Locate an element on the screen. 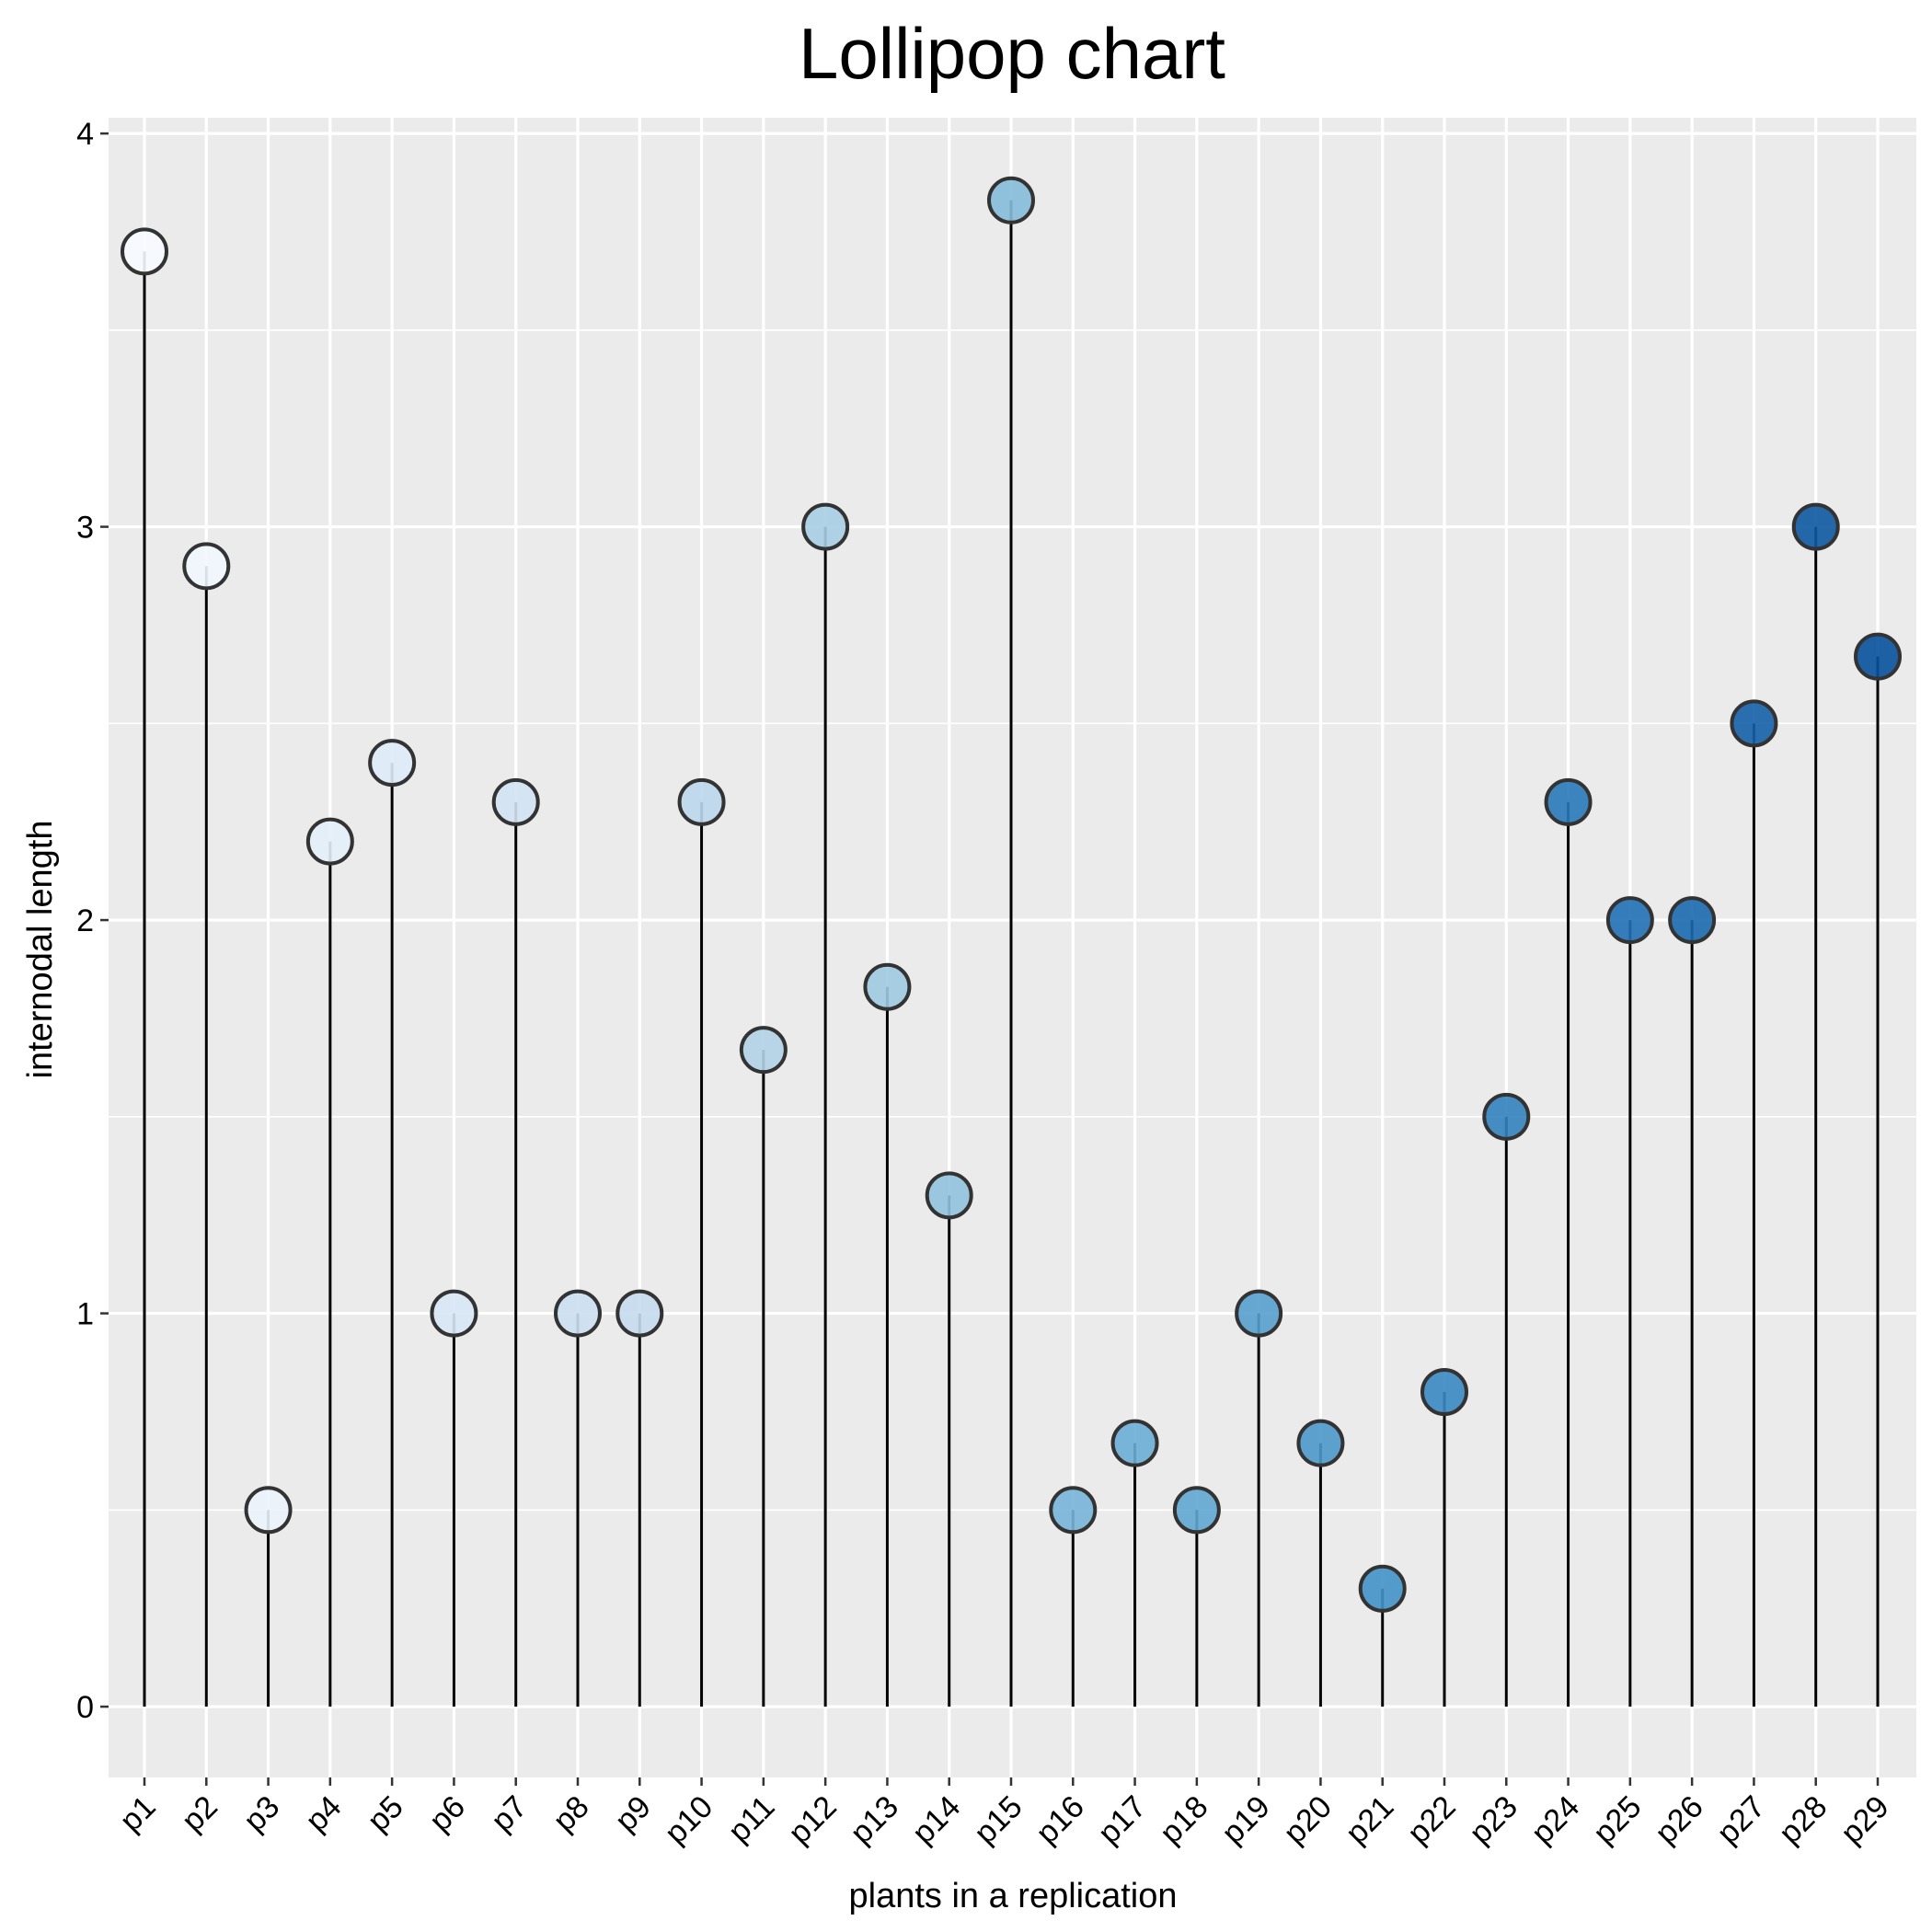 This screenshot has height=1932, width=1932. x-tick-label: p14 is located at coordinates (936, 1820).